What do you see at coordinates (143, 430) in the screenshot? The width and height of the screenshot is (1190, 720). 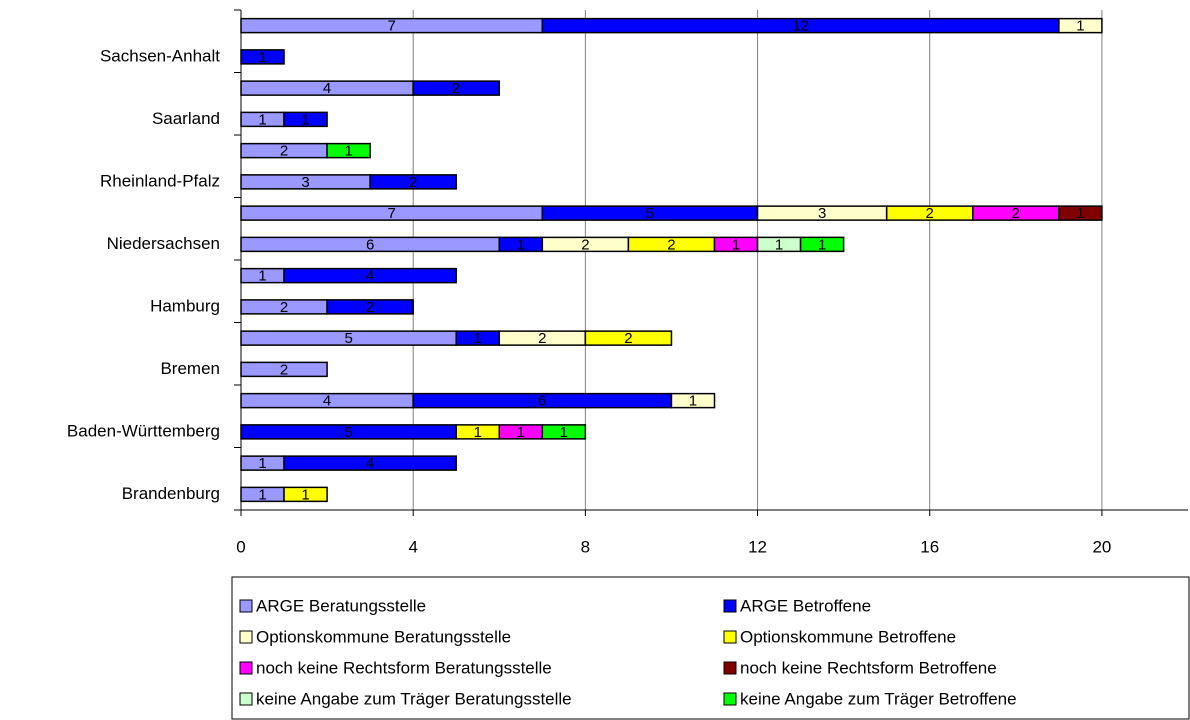 I see `y-tick-label: Baden-Württemberg` at bounding box center [143, 430].